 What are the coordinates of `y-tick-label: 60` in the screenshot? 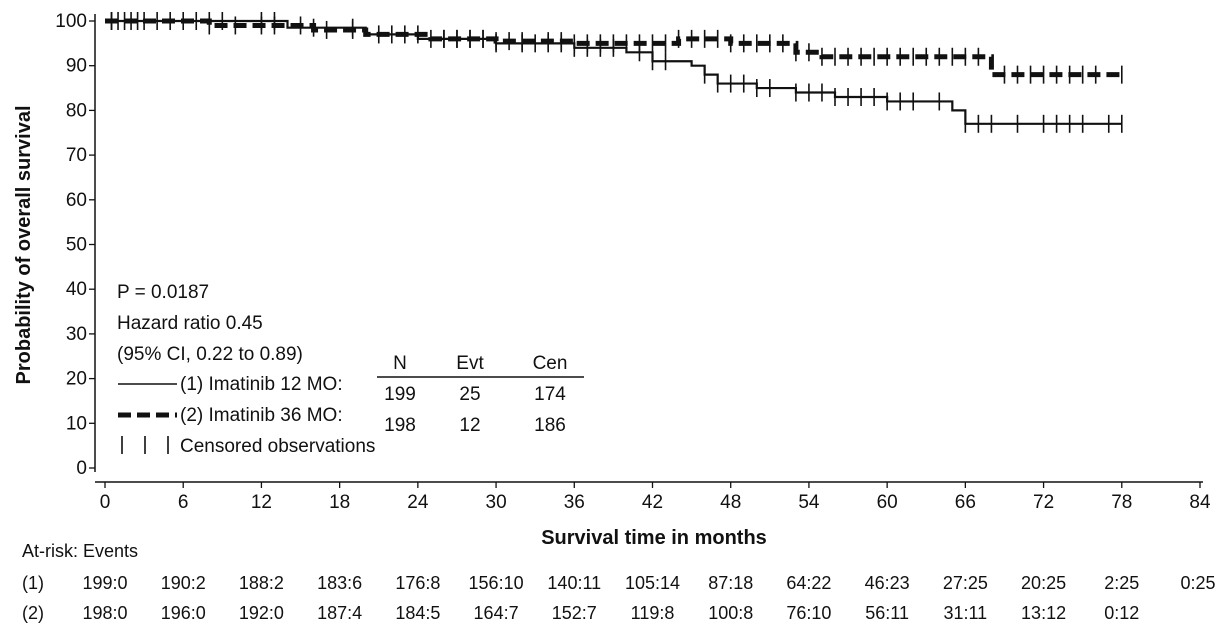 It's located at (76, 200).